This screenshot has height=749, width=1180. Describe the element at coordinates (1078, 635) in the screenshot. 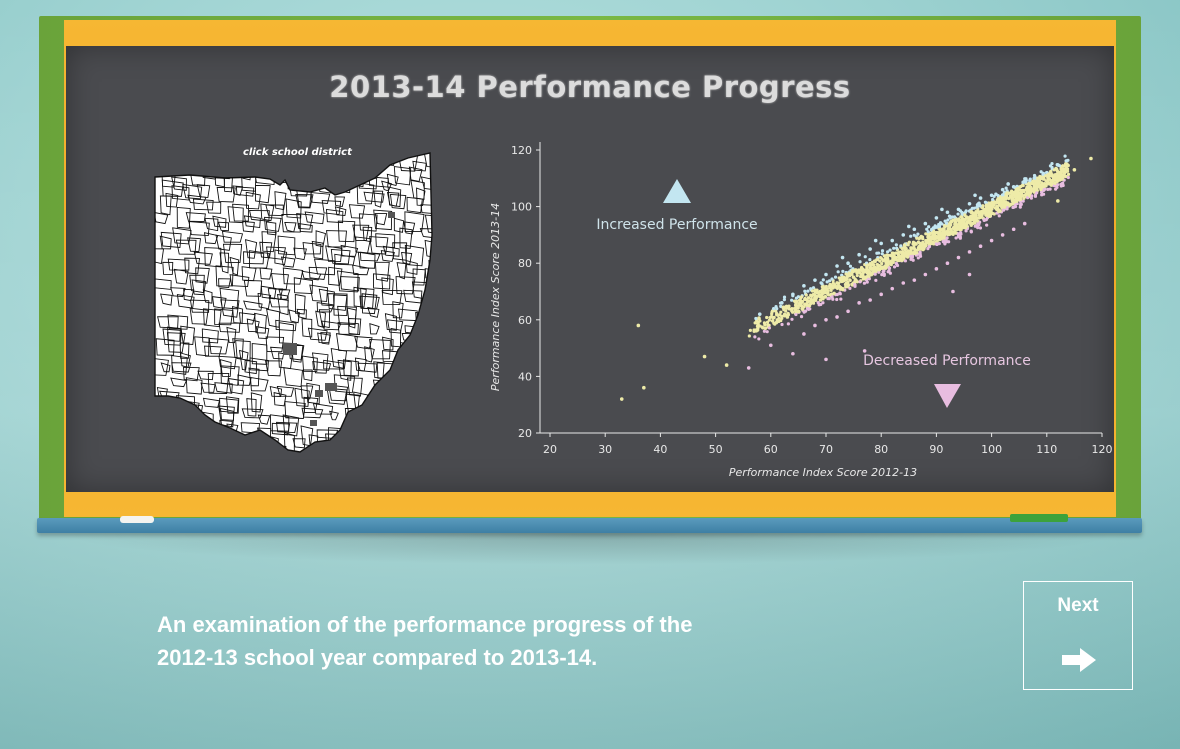

I see `next-button: Next` at that location.